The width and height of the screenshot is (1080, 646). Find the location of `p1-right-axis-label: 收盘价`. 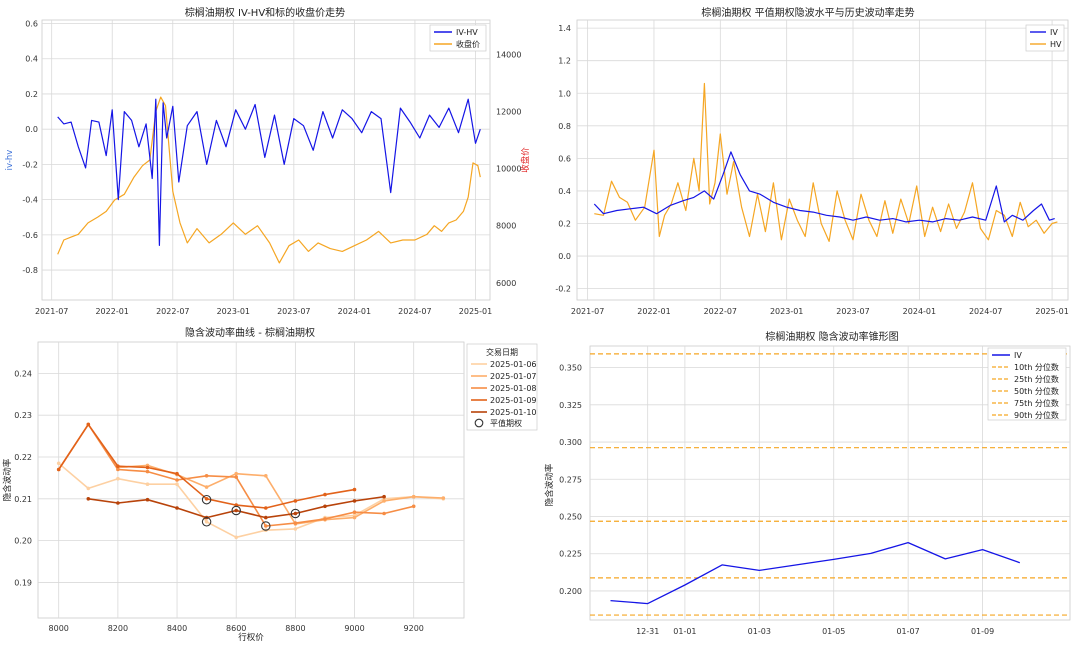

p1-right-axis-label: 收盘价 is located at coordinates (525, 160).